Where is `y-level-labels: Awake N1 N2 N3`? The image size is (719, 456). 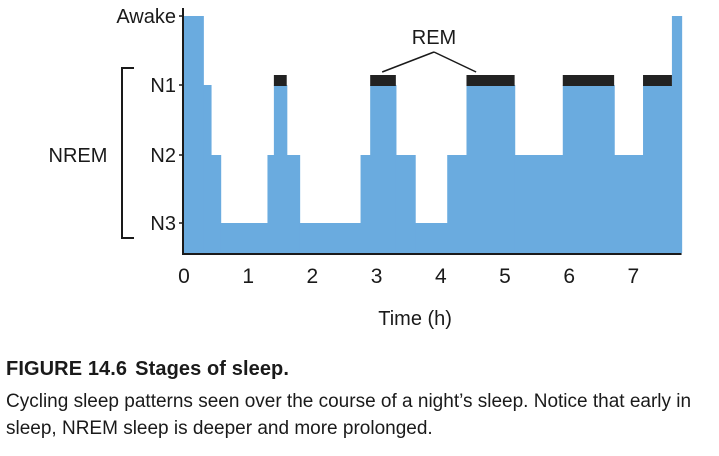 y-level-labels: Awake N1 N2 N3 is located at coordinates (149, 120).